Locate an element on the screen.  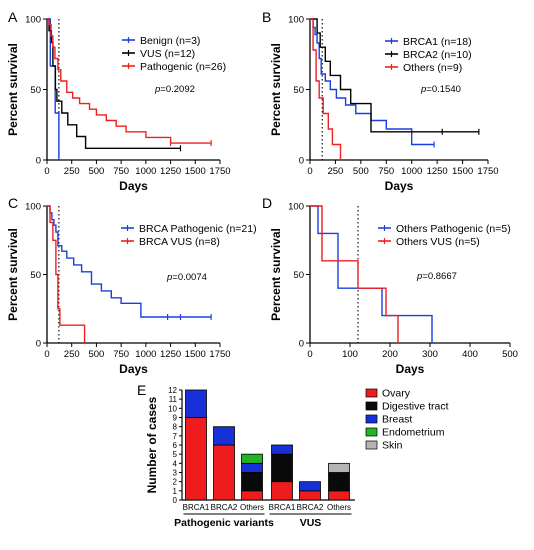
y-tick-label: 2 is located at coordinates (175, 482).